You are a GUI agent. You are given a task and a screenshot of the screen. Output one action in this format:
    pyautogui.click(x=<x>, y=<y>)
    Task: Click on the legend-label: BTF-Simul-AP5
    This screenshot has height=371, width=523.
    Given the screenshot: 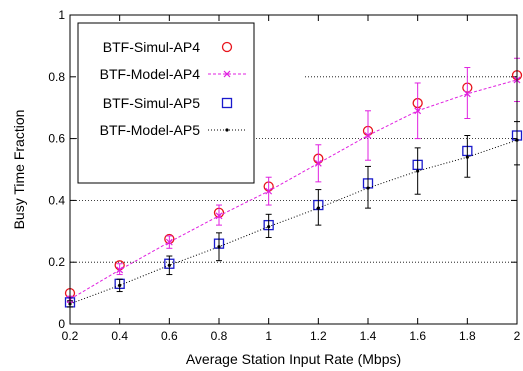 What is the action you would take?
    pyautogui.click(x=151, y=103)
    